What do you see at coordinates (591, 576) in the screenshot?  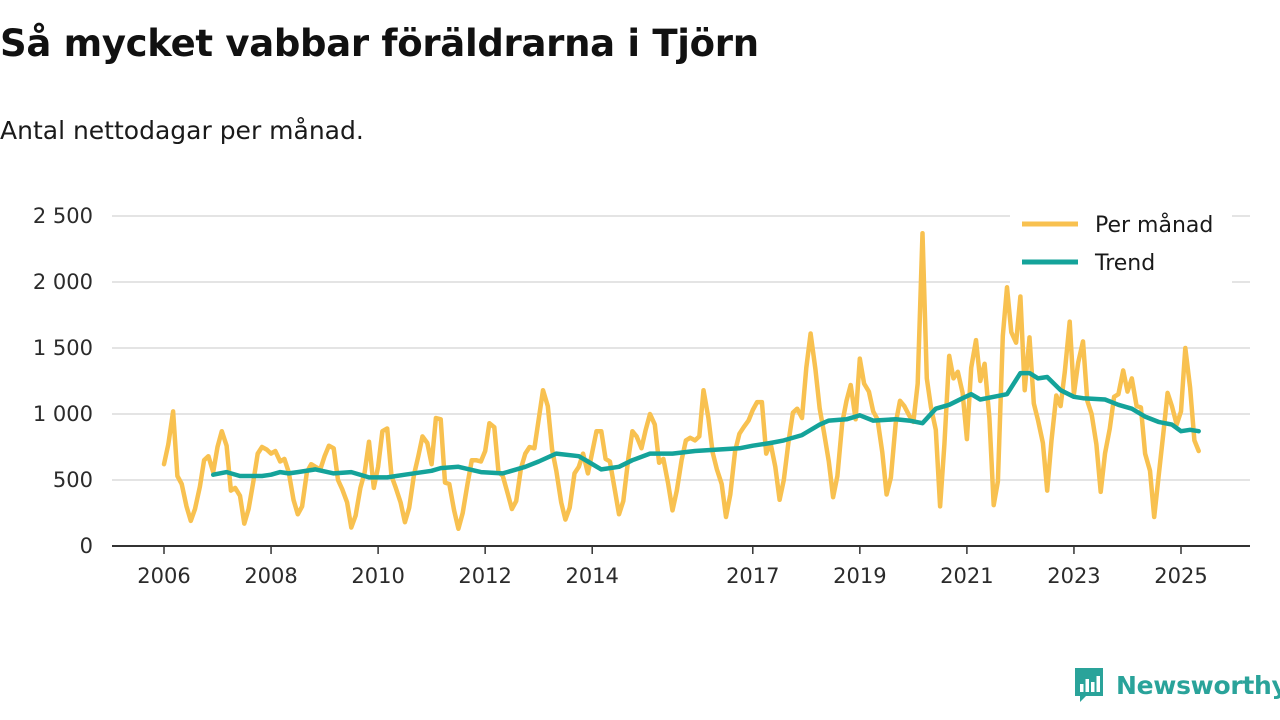 I see `x-tick-label: 2014` at bounding box center [591, 576].